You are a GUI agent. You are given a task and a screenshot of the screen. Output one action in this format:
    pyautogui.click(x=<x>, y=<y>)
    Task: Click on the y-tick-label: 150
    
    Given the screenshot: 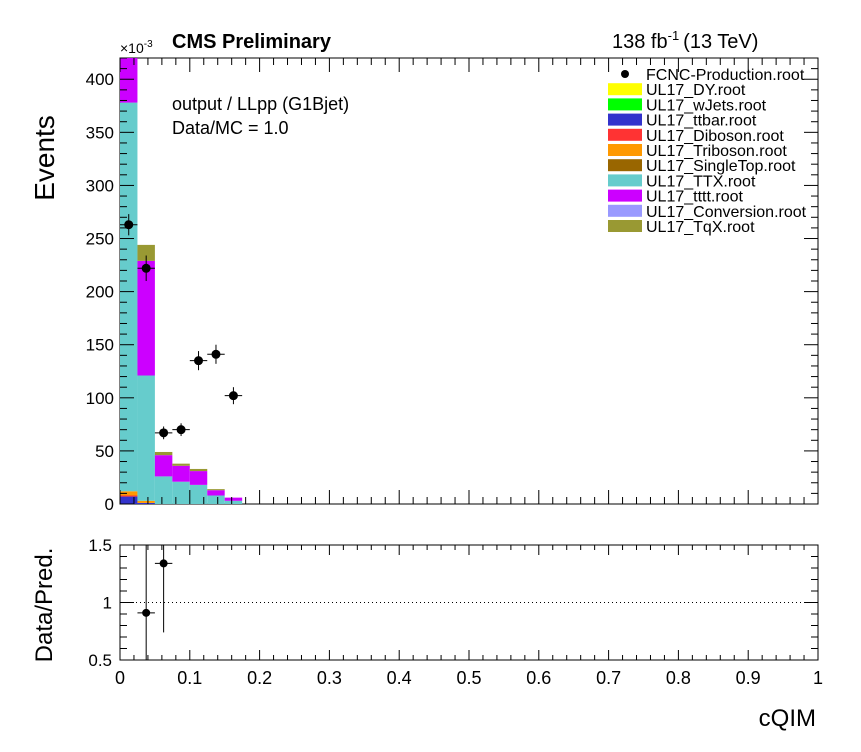 What is the action you would take?
    pyautogui.click(x=100, y=345)
    